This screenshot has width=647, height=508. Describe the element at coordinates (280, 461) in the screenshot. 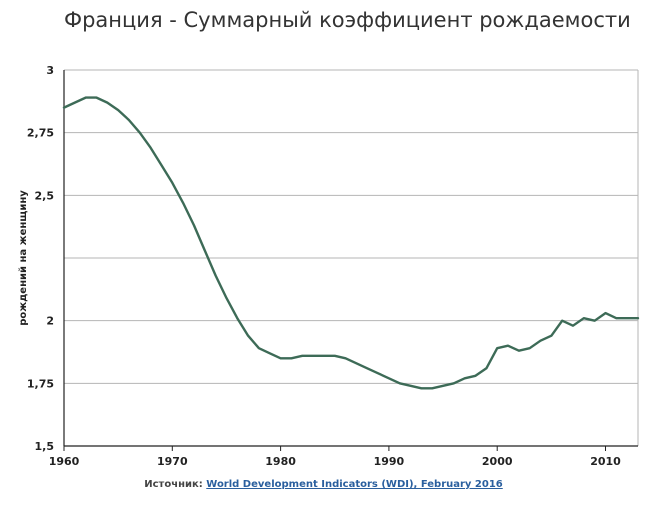

I see `x-tick-label: 1980` at that location.